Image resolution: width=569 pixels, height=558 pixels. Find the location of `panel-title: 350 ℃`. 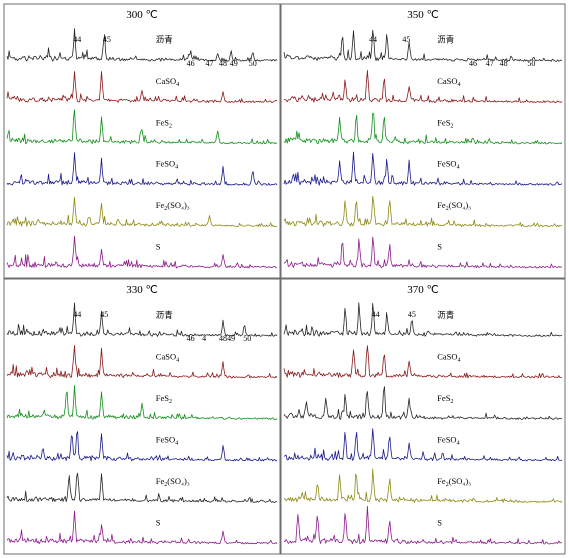

panel-title: 350 ℃ is located at coordinates (423, 15).